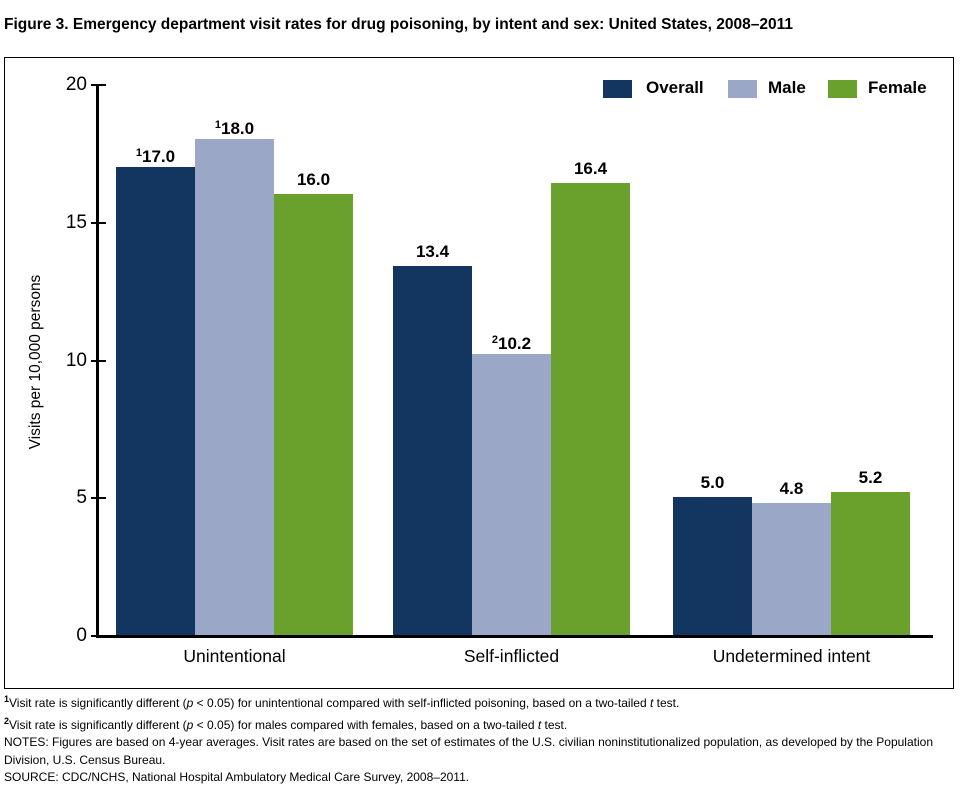  What do you see at coordinates (842, 89) in the screenshot?
I see `legend-swatch-female` at bounding box center [842, 89].